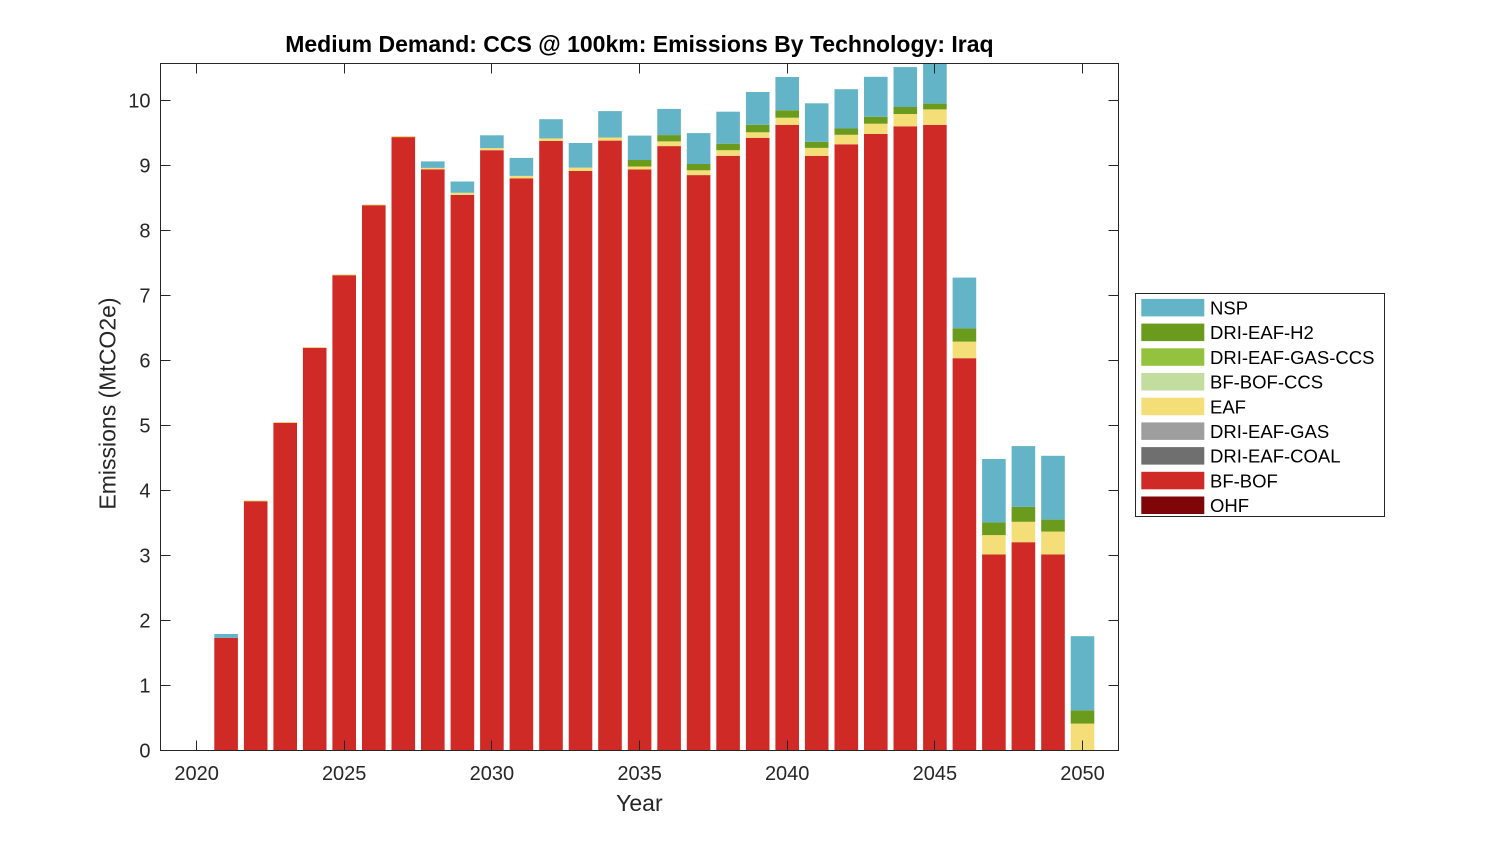  What do you see at coordinates (144, 687) in the screenshot?
I see `svg-text: 1` at bounding box center [144, 687].